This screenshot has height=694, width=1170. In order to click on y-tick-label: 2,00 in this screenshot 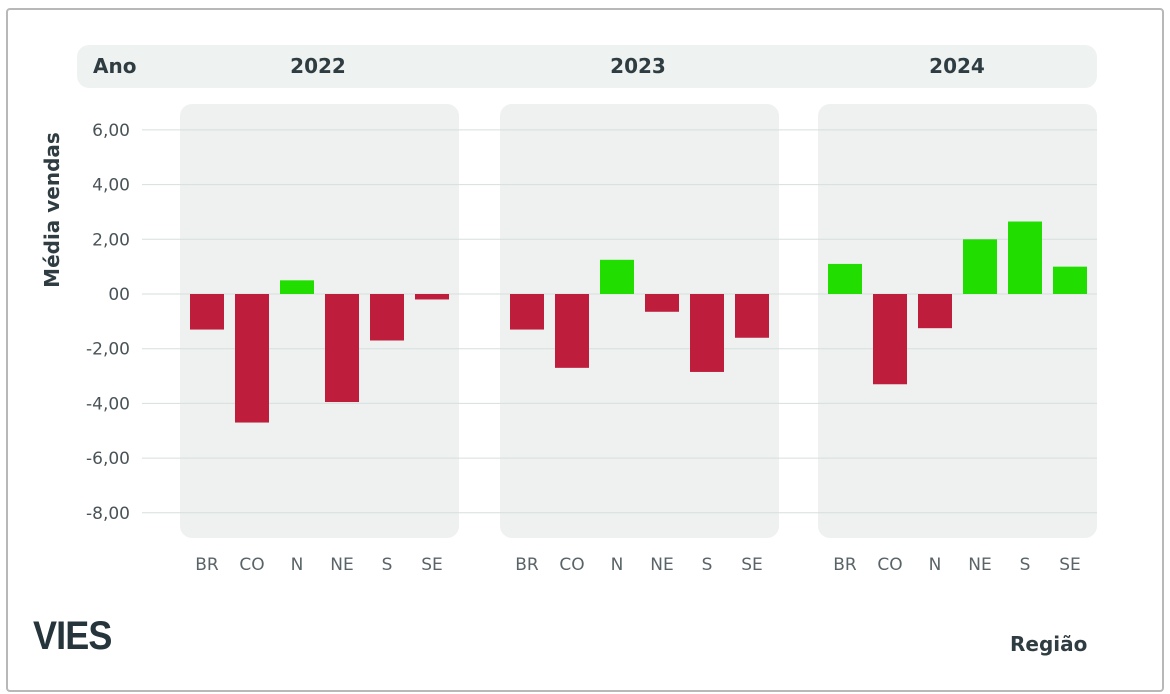, I will do `click(111, 240)`.